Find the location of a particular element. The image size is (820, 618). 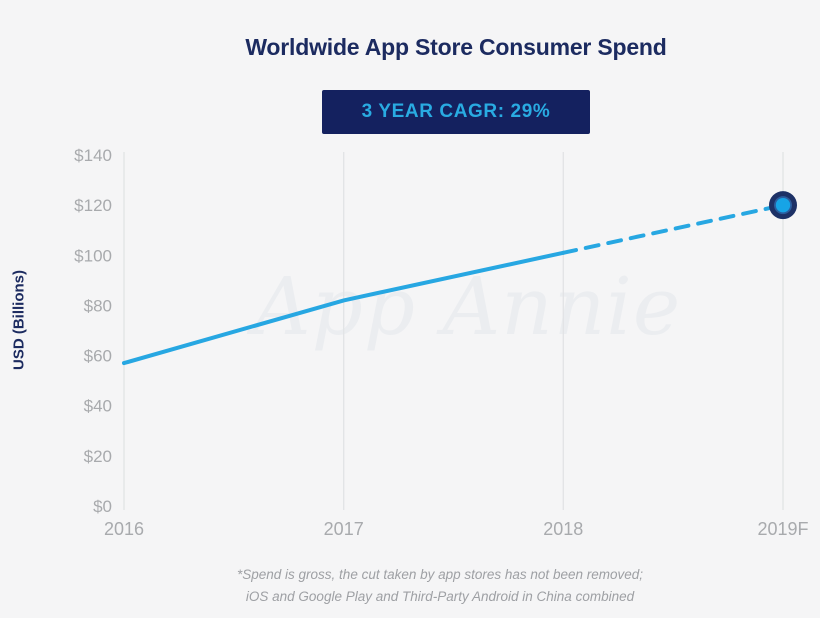

y-tick-label: $60 is located at coordinates (98, 356).